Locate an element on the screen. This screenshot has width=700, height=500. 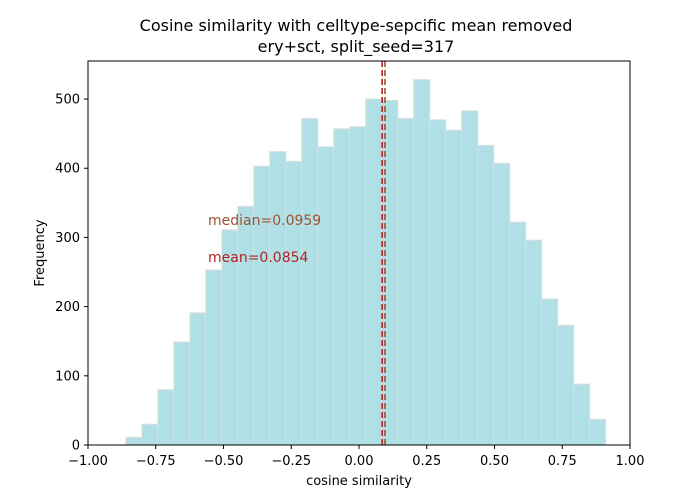
mean-annotation: mean=0.0854 is located at coordinates (258, 258).